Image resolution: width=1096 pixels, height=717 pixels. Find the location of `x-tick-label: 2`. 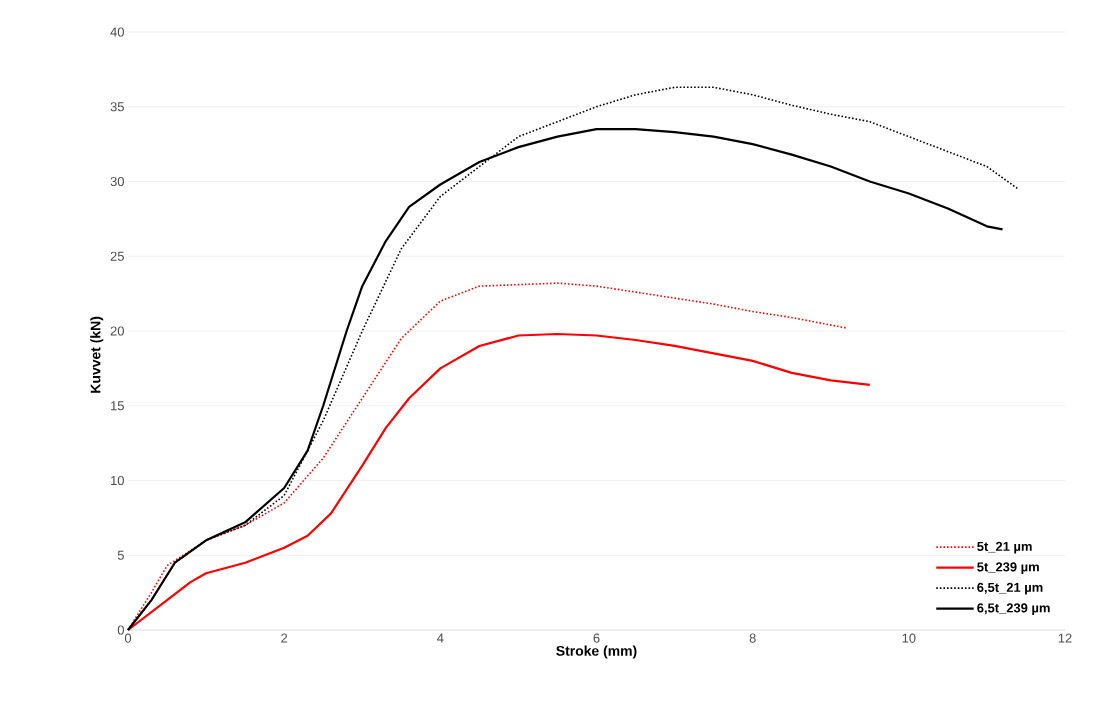

x-tick-label: 2 is located at coordinates (284, 638).